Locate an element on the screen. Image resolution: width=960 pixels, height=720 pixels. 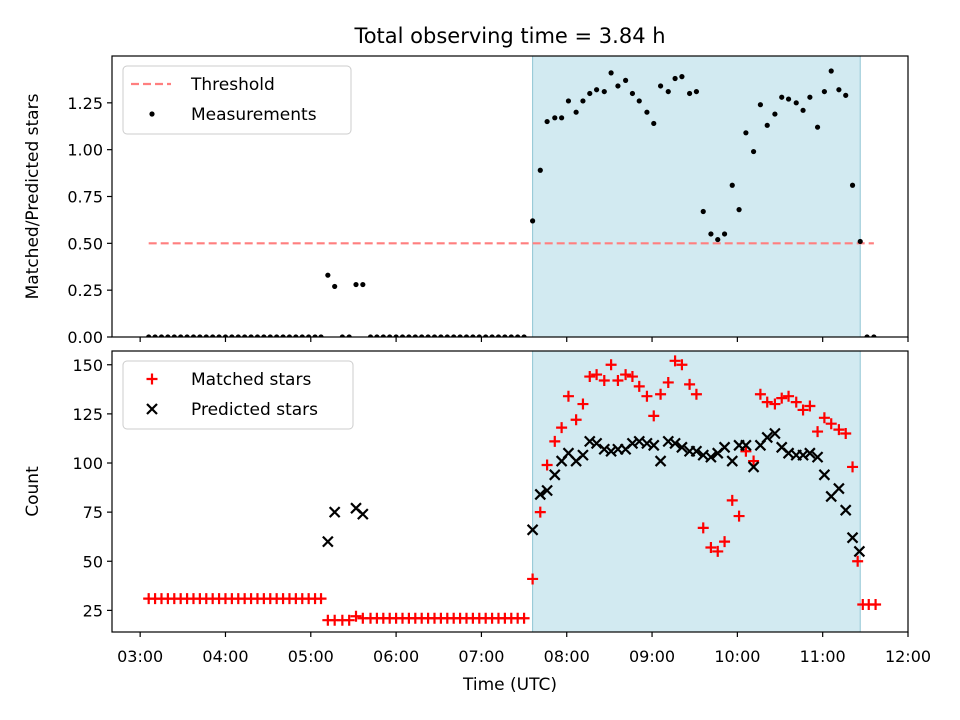
y-axis-label: Matched/Predicted stars is located at coordinates (33, 196).